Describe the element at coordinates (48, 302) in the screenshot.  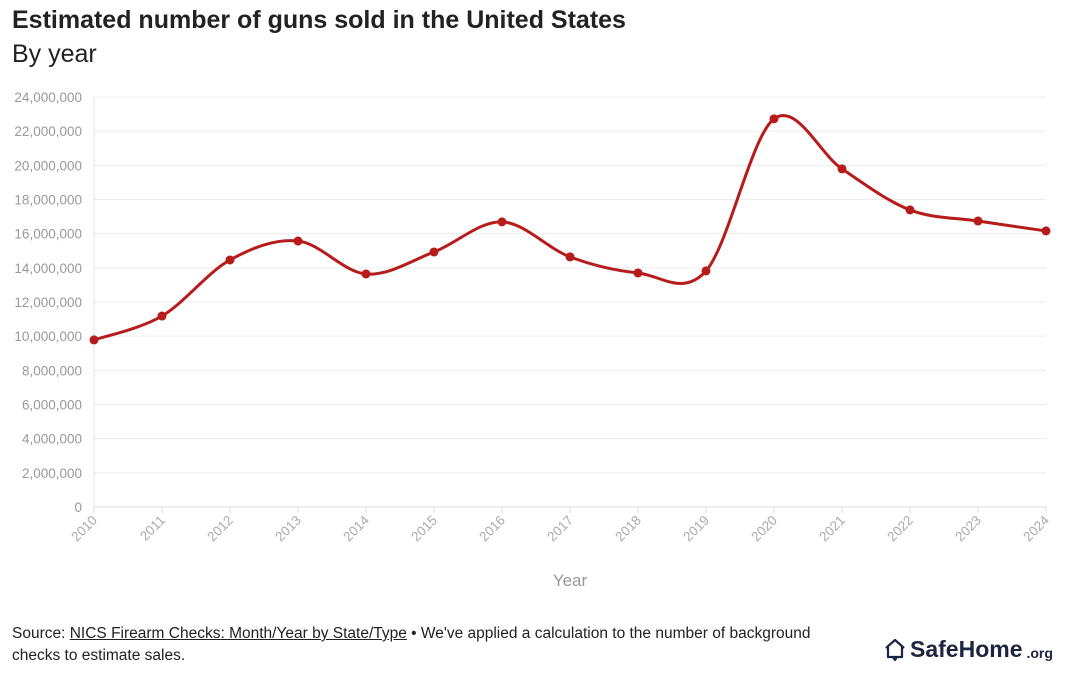
I see `y-tick-label: 12,000,000` at that location.